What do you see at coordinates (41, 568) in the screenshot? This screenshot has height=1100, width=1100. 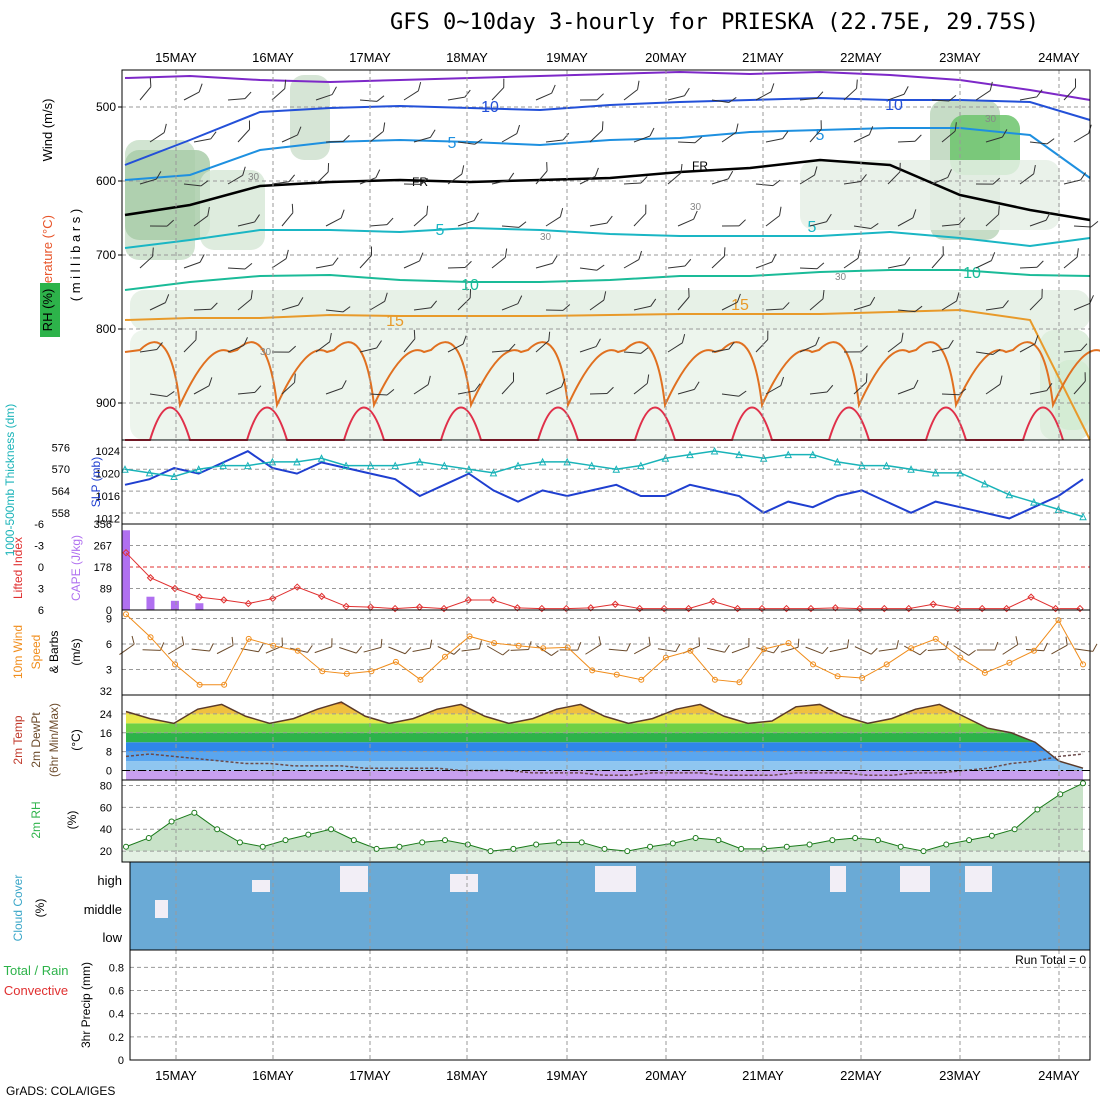 I see `y-tick-label-left: 0` at bounding box center [41, 568].